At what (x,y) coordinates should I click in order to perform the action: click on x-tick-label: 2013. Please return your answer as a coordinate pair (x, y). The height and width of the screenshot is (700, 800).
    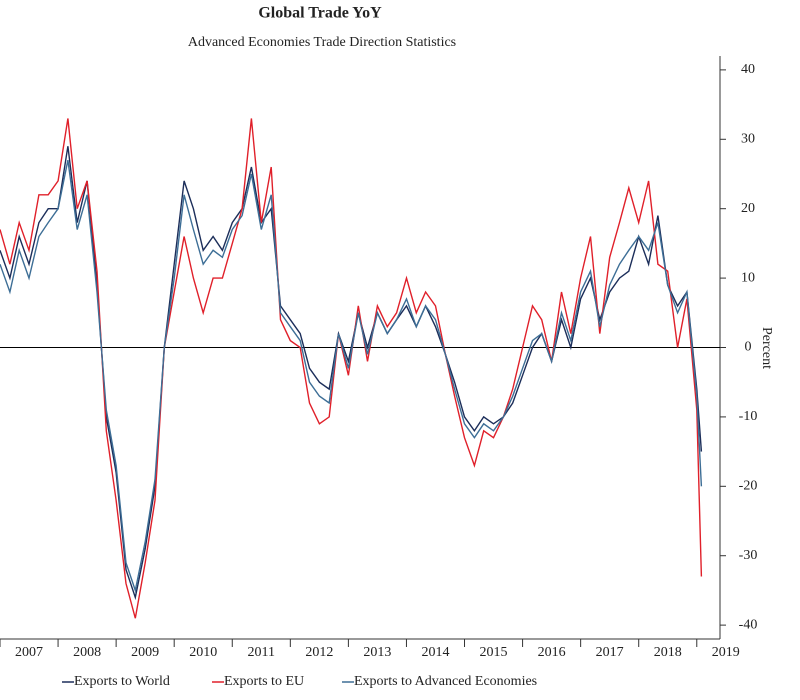
    Looking at the image, I should click on (377, 652).